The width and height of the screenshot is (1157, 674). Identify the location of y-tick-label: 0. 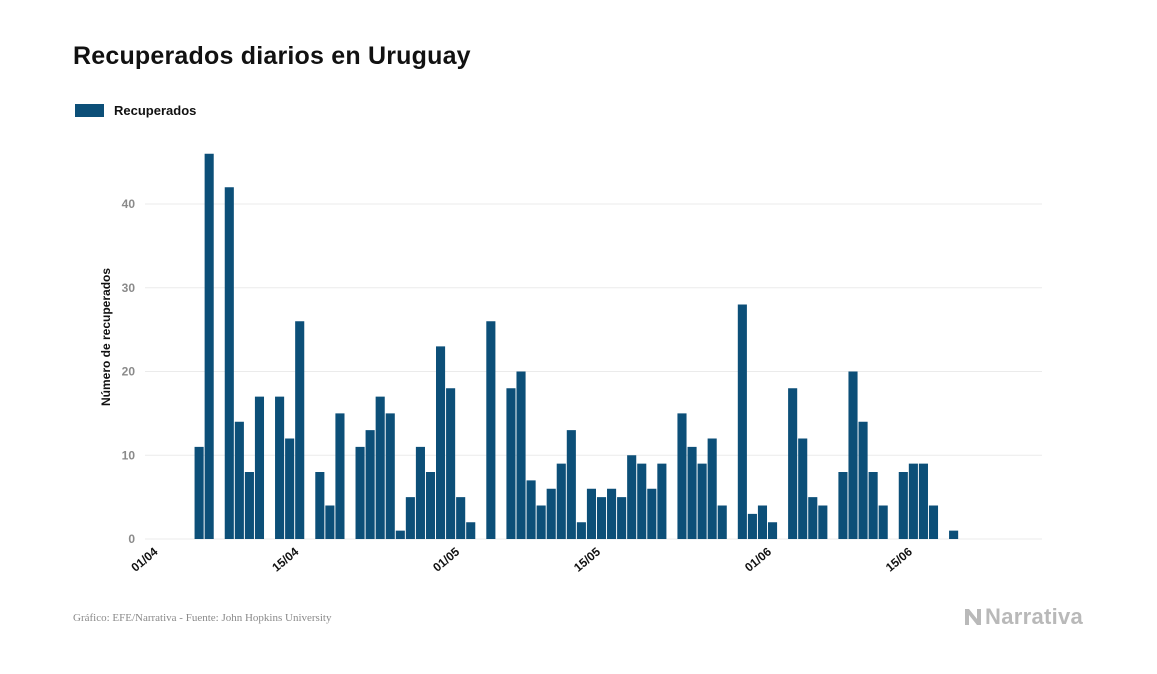
(131, 539).